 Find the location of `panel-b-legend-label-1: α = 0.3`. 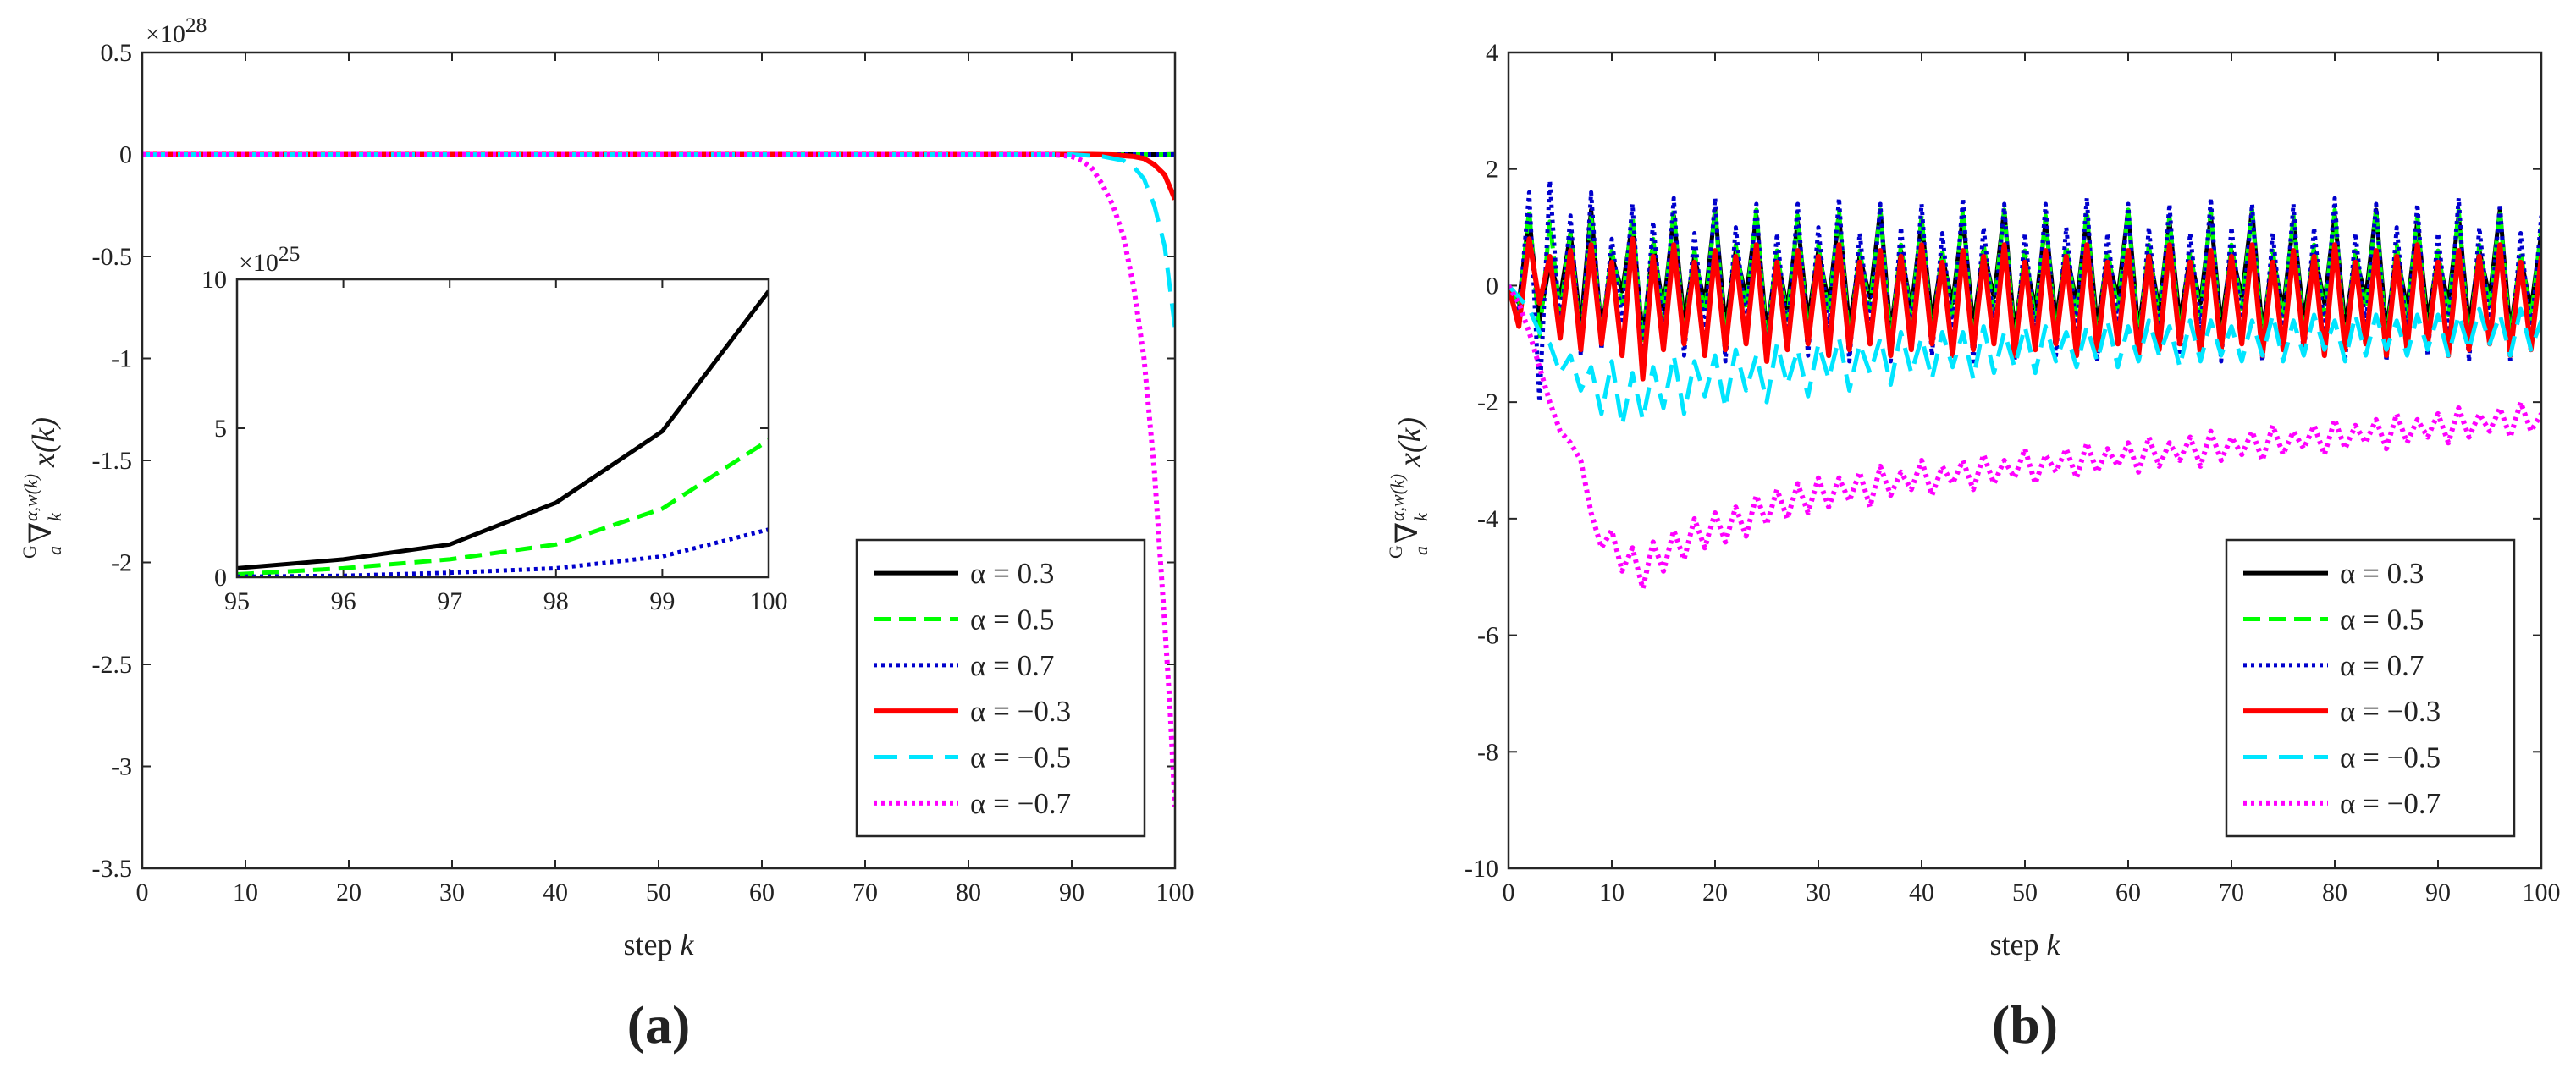

panel-b-legend-label-1: α = 0.3 is located at coordinates (2382, 573).